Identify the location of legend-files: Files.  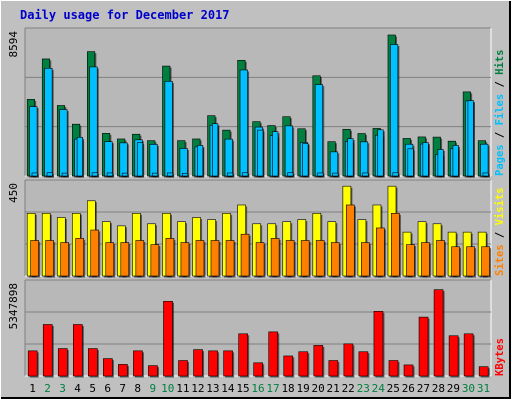
(500, 110).